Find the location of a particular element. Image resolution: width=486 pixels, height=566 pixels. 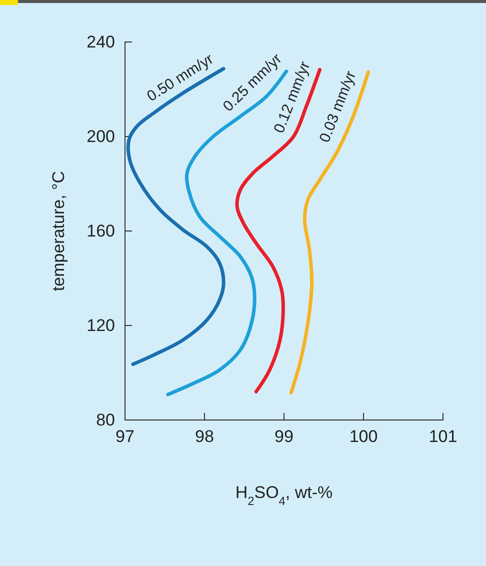

y-tick-label: 160 is located at coordinates (100, 230).